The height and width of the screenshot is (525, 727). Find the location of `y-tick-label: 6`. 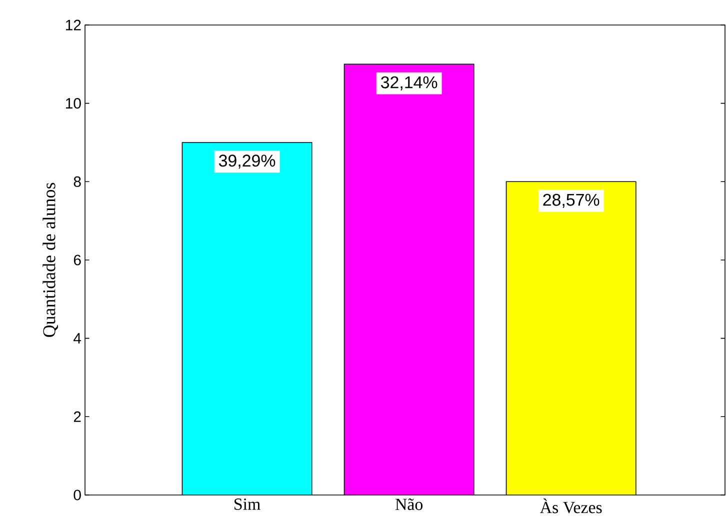

y-tick-label: 6 is located at coordinates (77, 260).